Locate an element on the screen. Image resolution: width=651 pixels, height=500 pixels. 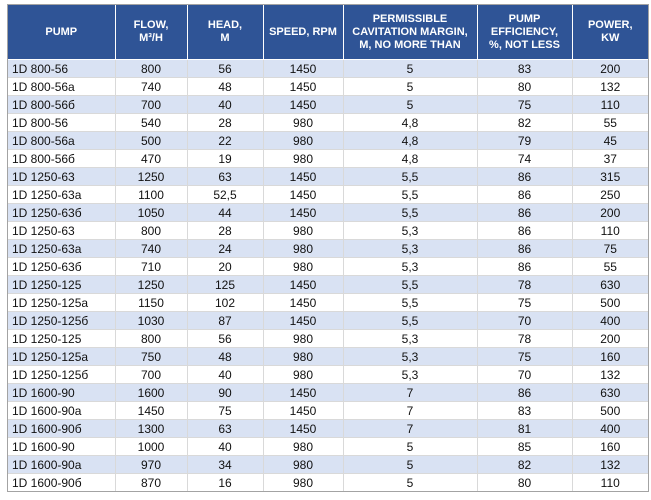
table-row: 1D 1250-125a 1150 102 1450 5,5 75 500 is located at coordinates (328, 302).